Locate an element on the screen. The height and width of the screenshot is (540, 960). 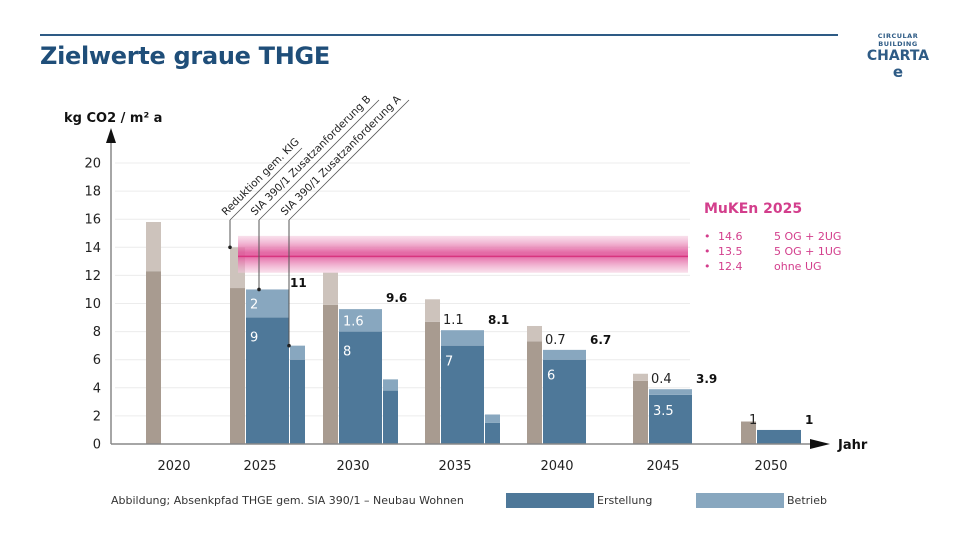
total-value-label: 1 is located at coordinates (809, 420).